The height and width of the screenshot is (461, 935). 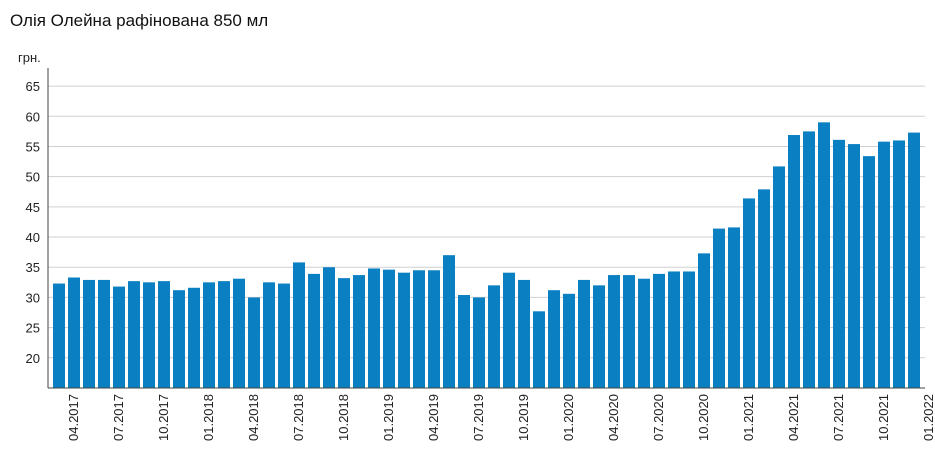 I want to click on x-tick-label: 01.2019, so click(x=388, y=417).